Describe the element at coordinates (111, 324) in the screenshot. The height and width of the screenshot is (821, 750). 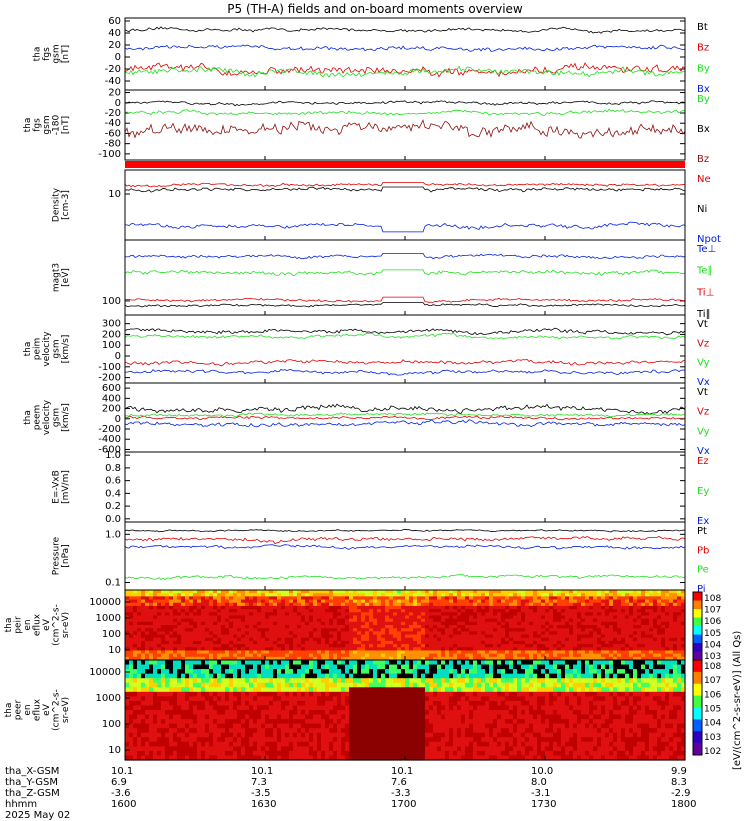
I see `ytick-label: 300` at that location.